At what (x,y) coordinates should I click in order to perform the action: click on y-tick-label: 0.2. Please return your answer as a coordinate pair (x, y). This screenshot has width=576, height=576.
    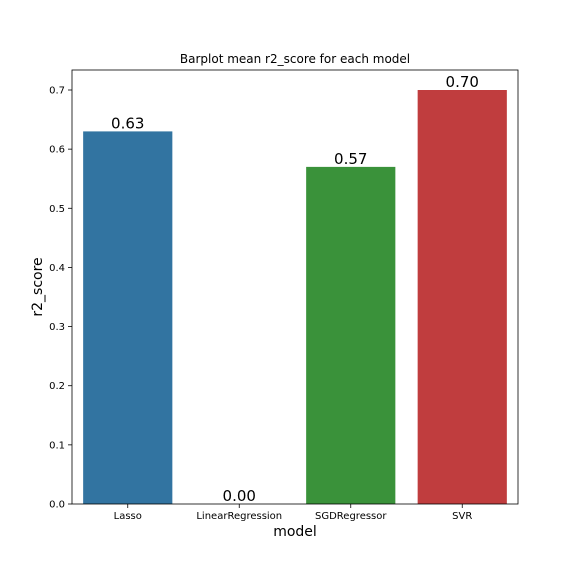
    Looking at the image, I should click on (57, 386).